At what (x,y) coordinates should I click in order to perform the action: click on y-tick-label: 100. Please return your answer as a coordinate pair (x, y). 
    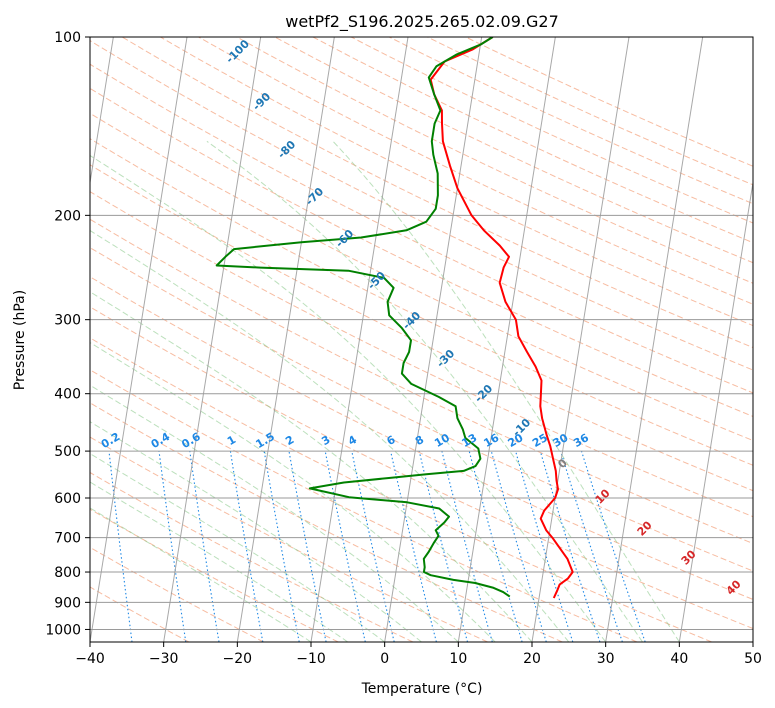
    Looking at the image, I should click on (67, 38).